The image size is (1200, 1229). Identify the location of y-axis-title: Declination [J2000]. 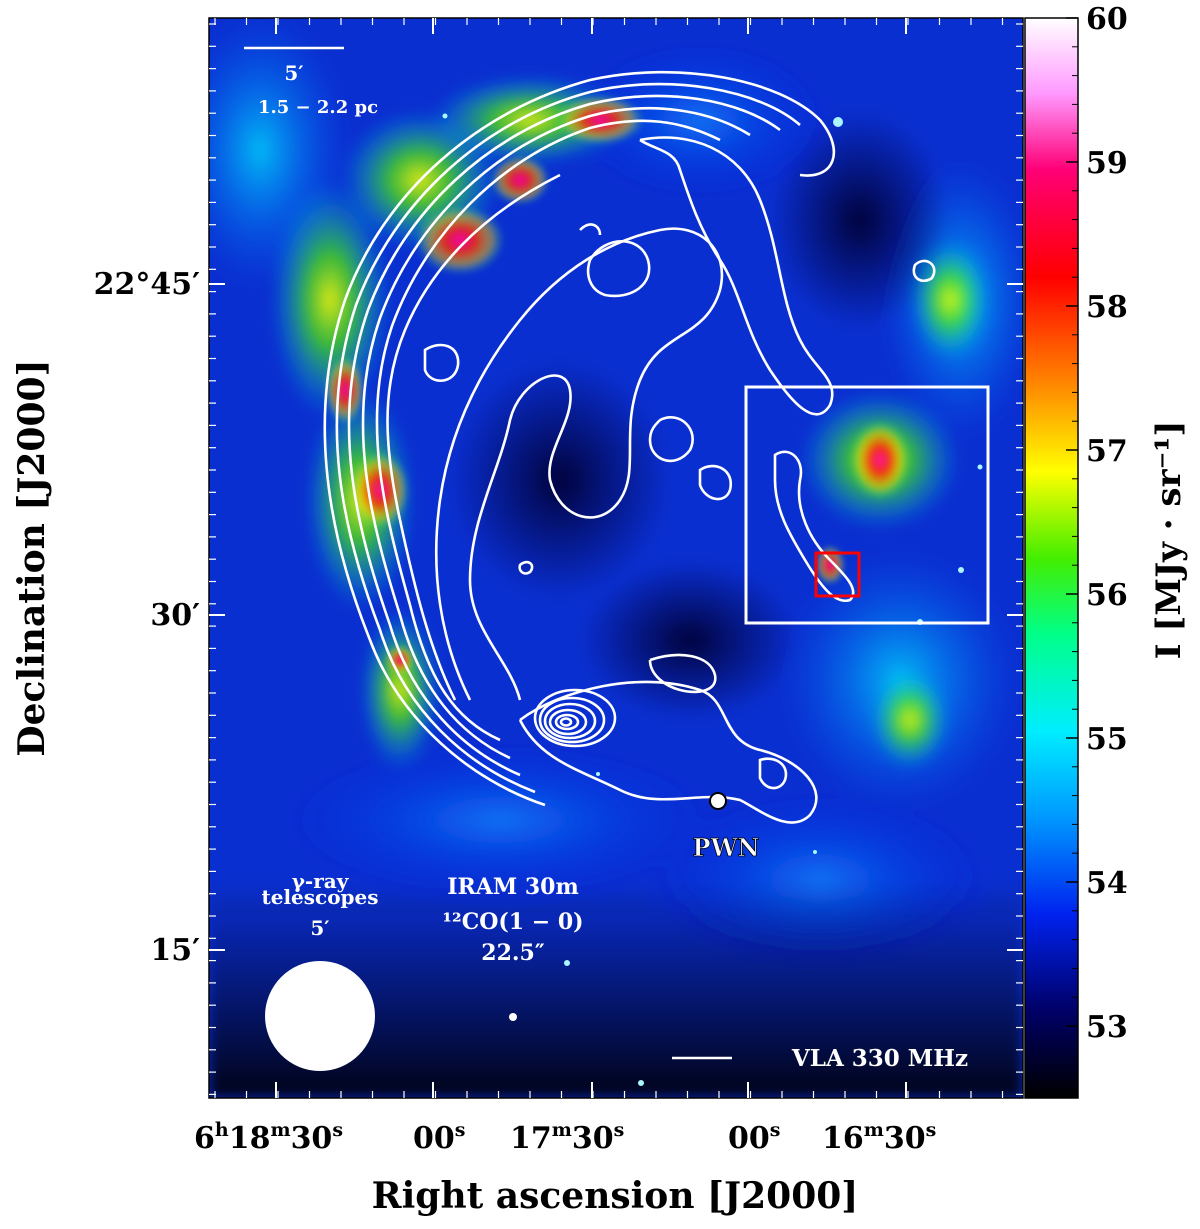
(32, 557).